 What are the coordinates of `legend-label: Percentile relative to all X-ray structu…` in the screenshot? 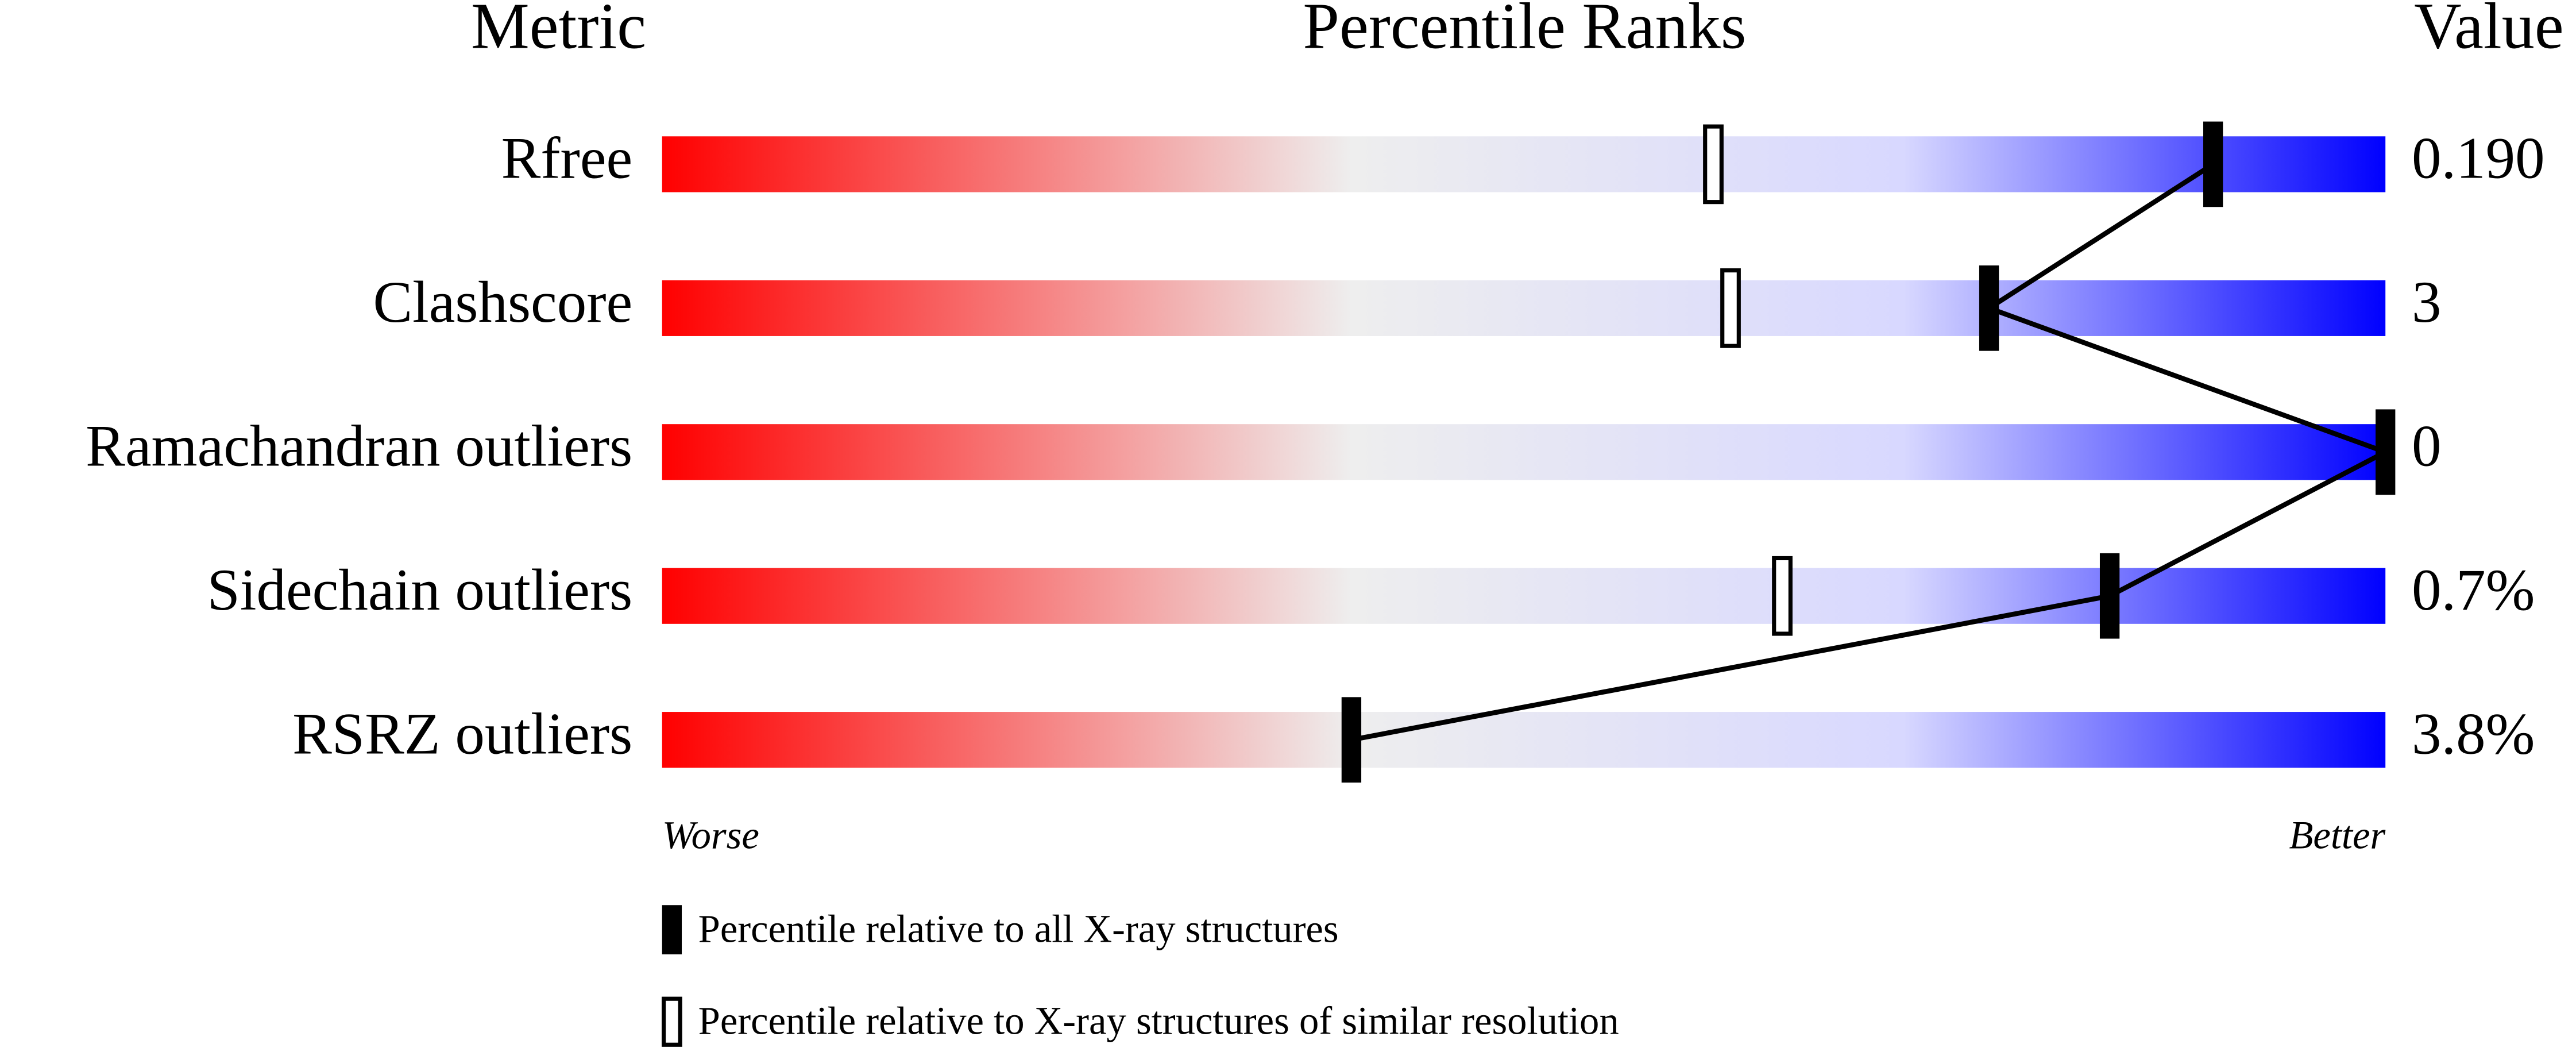 It's located at (1018, 929).